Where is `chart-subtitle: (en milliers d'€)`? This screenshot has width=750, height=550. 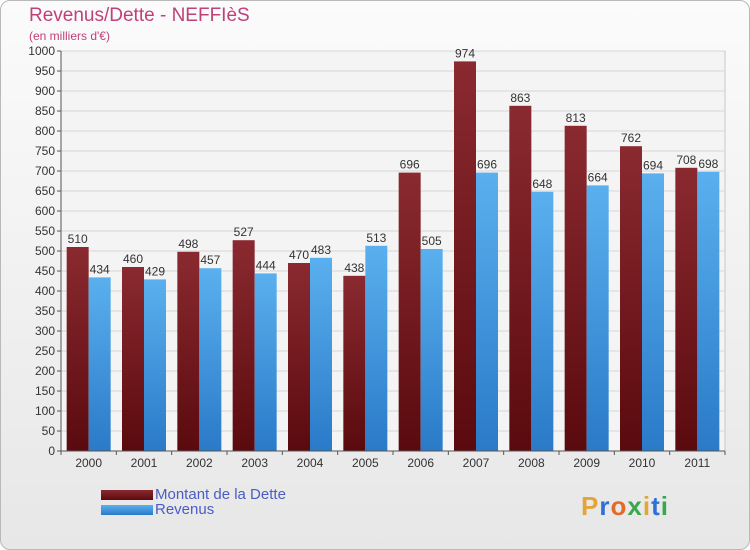 chart-subtitle: (en milliers d'€) is located at coordinates (69, 36).